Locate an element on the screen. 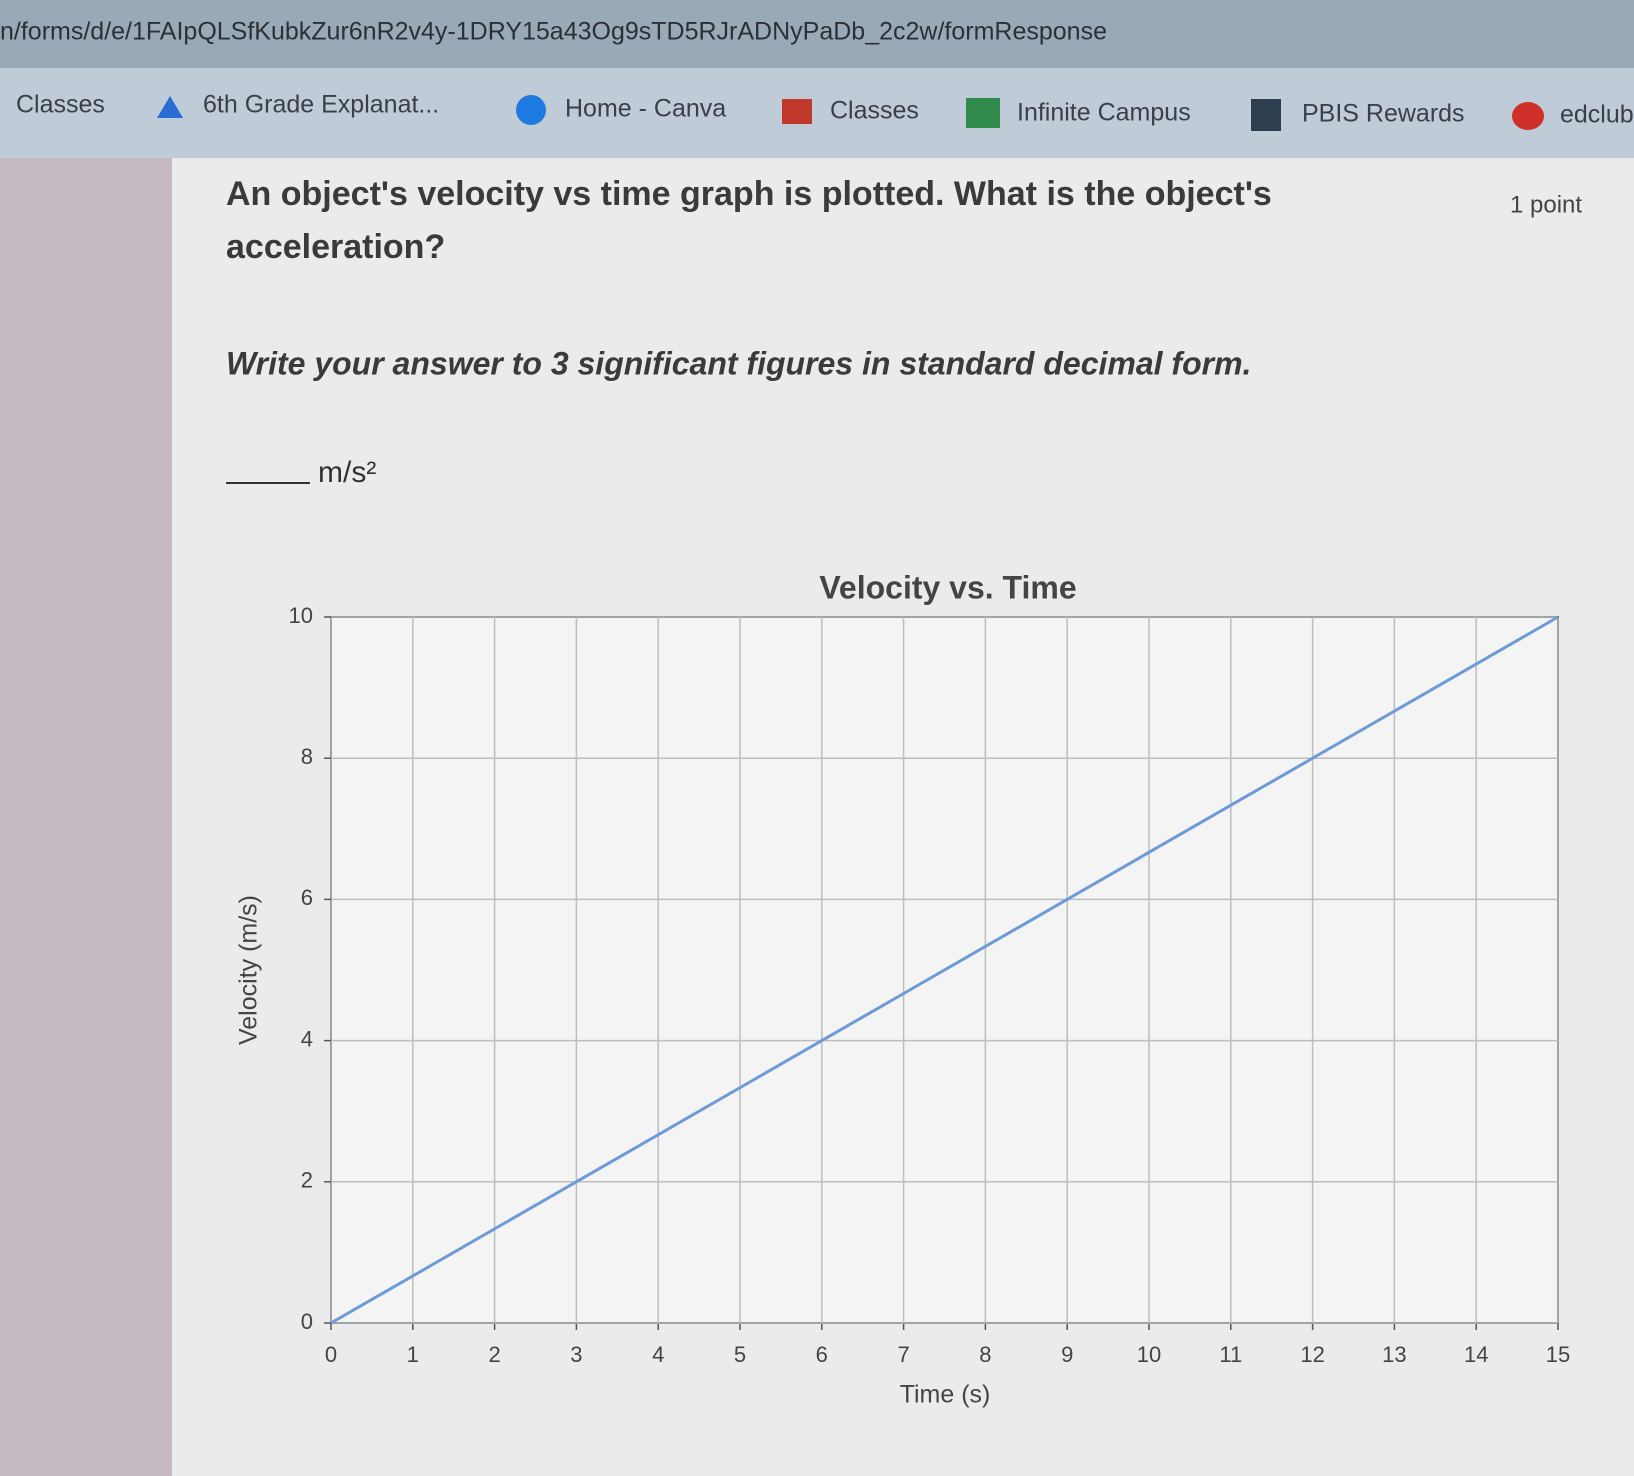  x-tick-label: 10 is located at coordinates (1149, 1354).